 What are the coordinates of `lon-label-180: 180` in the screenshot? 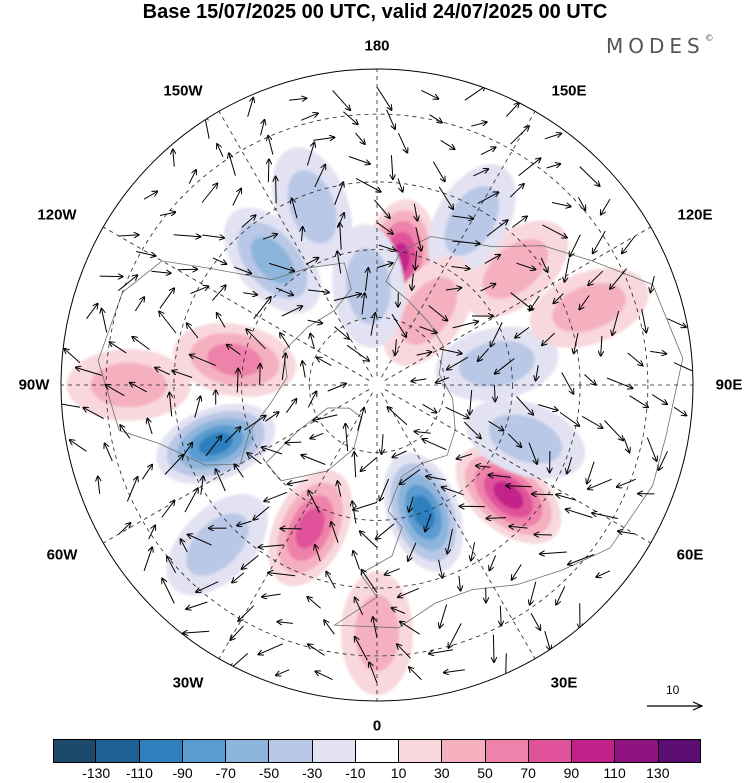 It's located at (377, 46).